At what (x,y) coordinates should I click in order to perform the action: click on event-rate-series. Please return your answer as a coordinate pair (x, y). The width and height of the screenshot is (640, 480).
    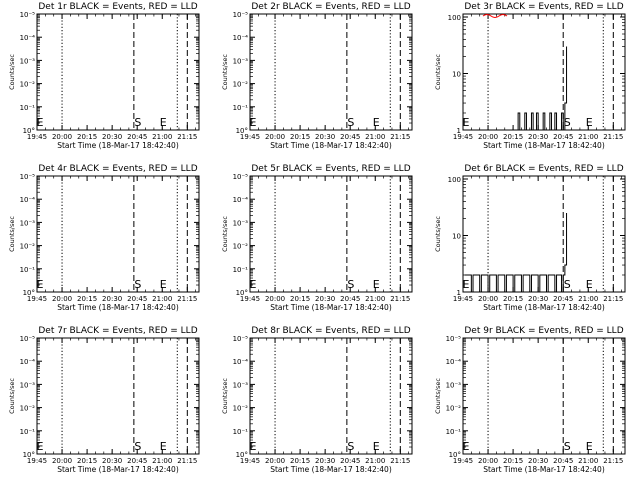
    Looking at the image, I should click on (540, 88).